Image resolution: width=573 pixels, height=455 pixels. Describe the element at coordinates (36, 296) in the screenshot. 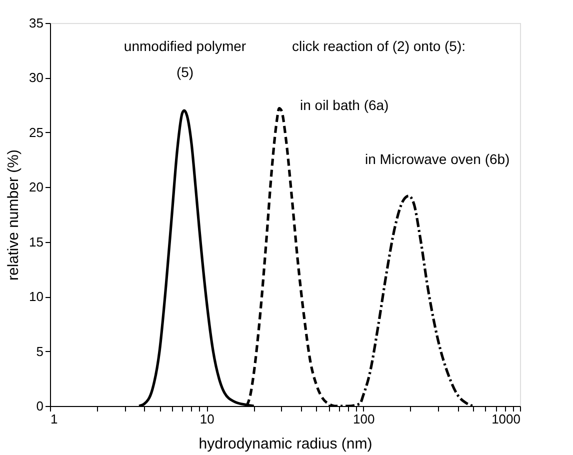

I see `y-tick-label: 10` at that location.